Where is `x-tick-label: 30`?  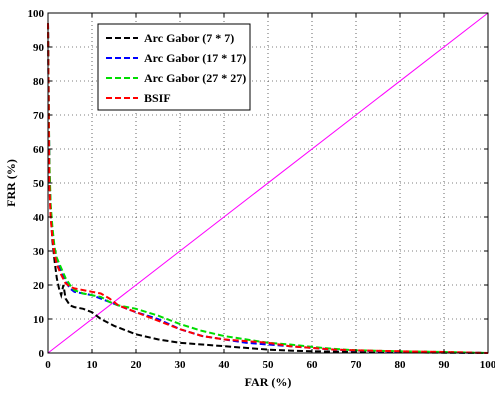 x-tick-label: 30 is located at coordinates (181, 365).